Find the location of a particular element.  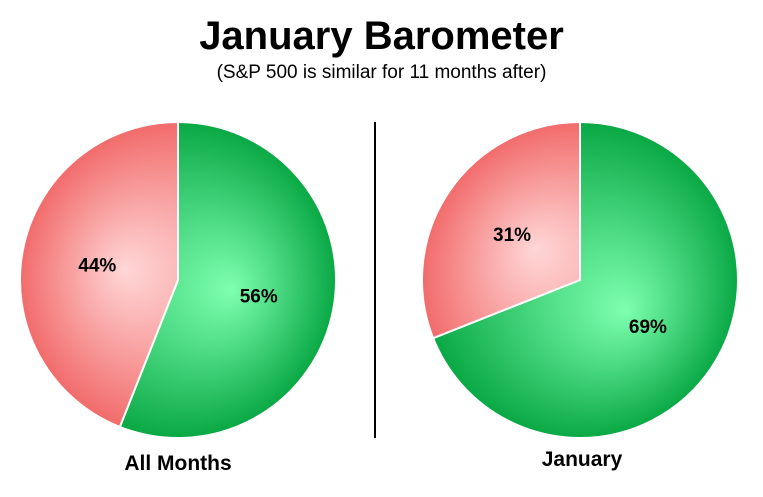

slice-percentage-label: 31% is located at coordinates (512, 235).